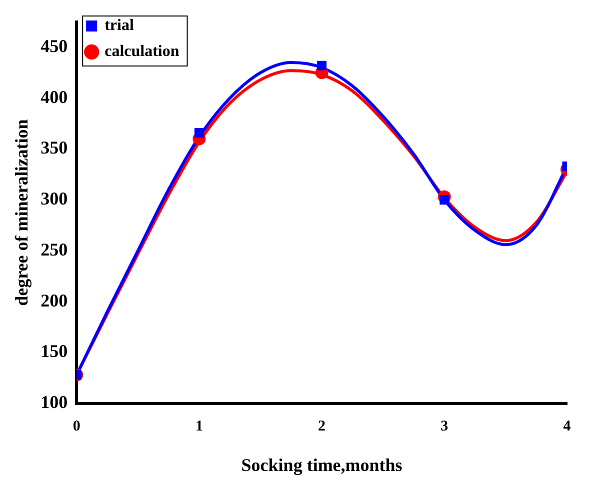  I want to click on y-tick-label: 150, so click(54, 351).